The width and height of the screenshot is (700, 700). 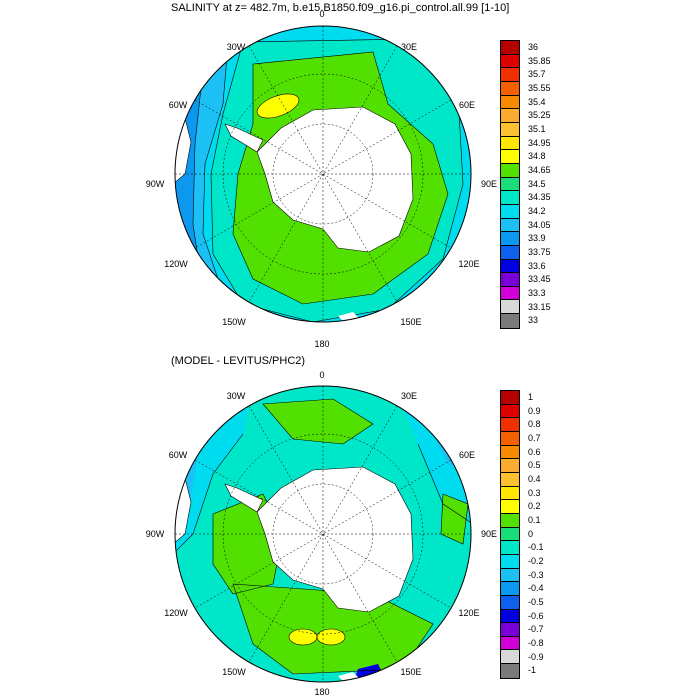 I want to click on colorbar-tick-label: 34.8, so click(x=537, y=156).